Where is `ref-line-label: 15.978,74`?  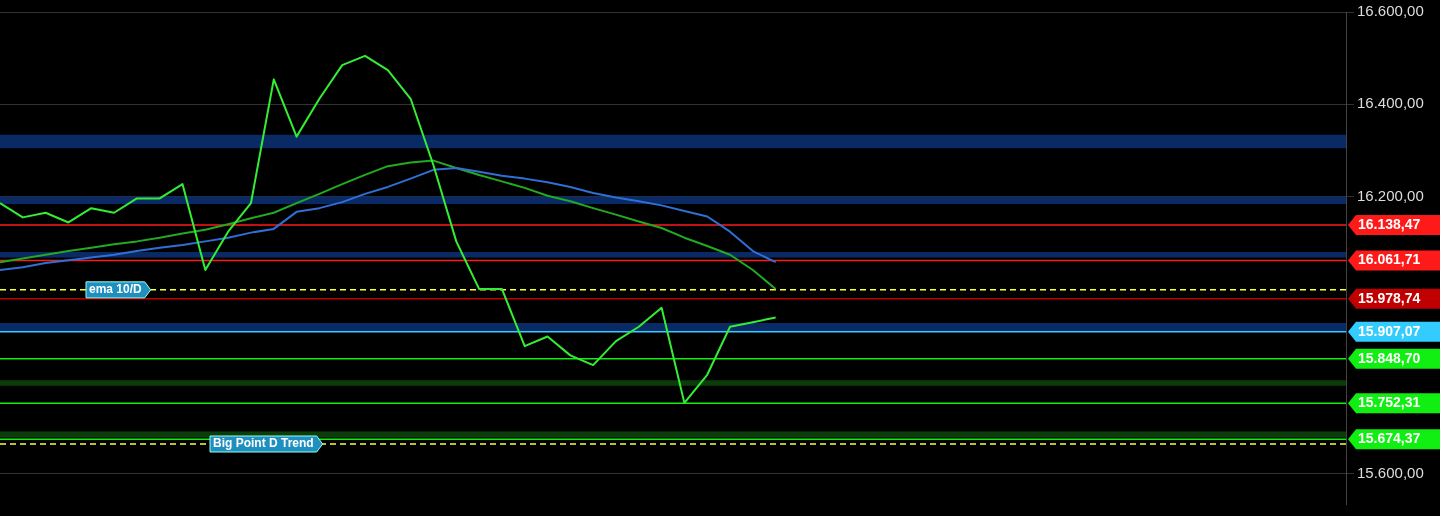 ref-line-label: 15.978,74 is located at coordinates (1389, 297).